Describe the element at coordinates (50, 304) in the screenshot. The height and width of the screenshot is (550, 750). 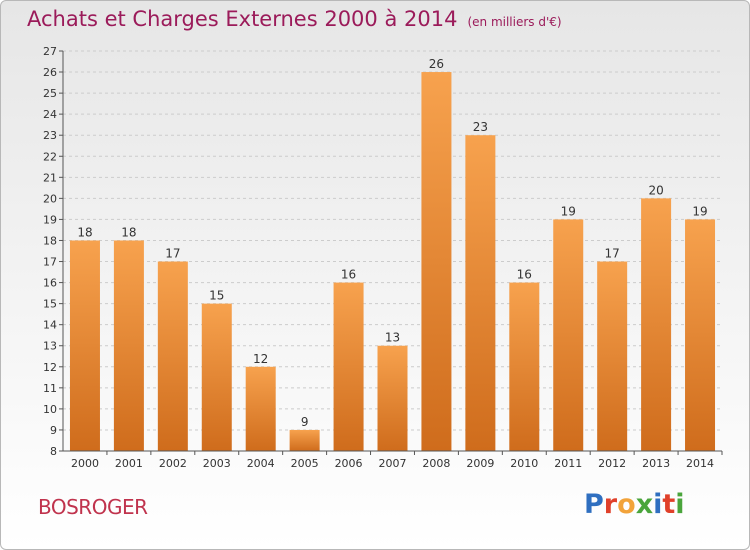
I see `y-tick-label: 15` at that location.